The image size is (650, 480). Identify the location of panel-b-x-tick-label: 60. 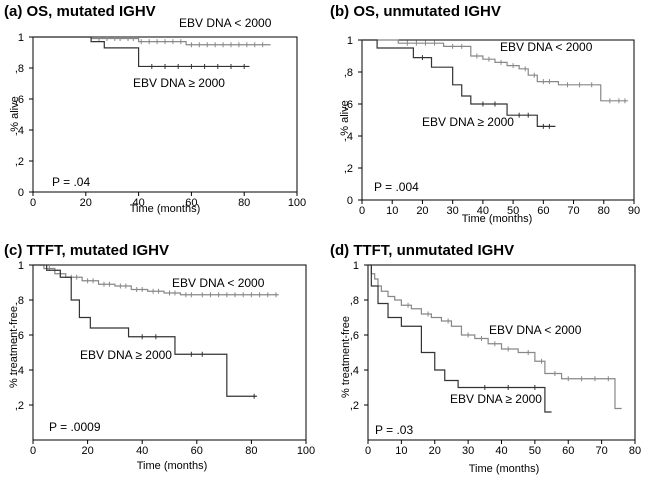
(543, 211).